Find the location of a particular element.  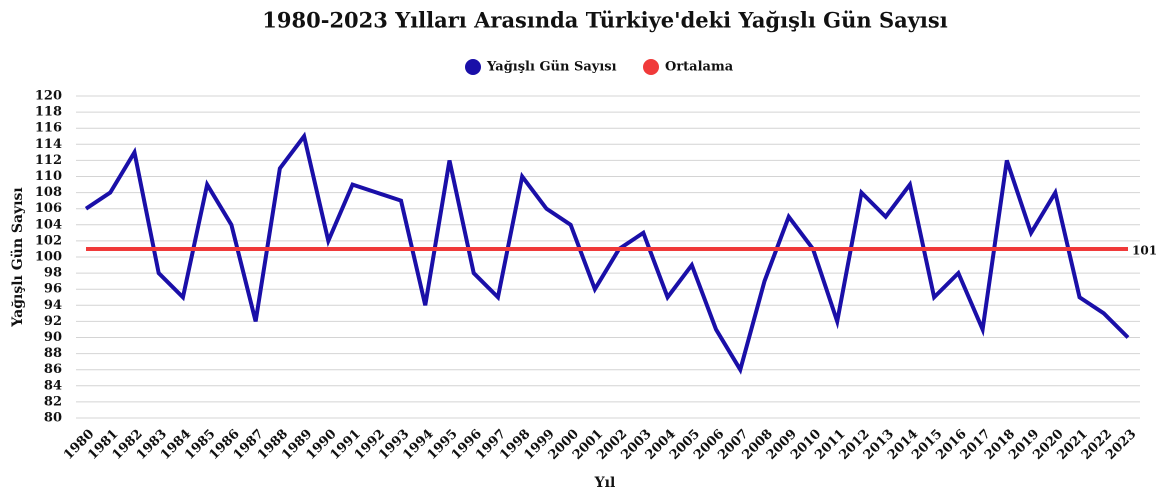

y-tick-label: 96 is located at coordinates (53, 289).